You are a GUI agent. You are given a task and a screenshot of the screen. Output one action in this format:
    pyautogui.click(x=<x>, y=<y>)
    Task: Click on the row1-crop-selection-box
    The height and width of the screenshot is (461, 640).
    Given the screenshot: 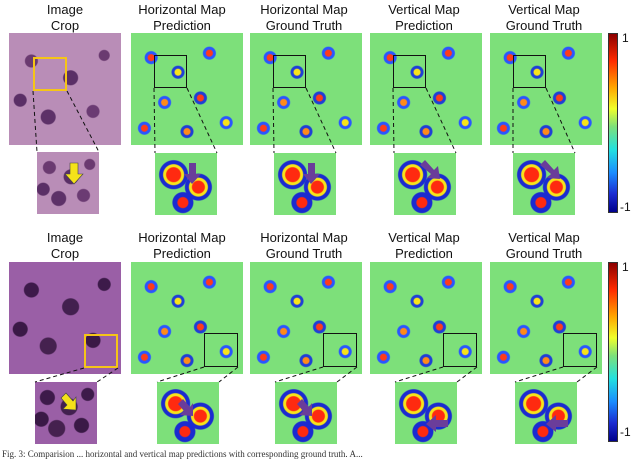 What is the action you would take?
    pyautogui.click(x=50, y=74)
    